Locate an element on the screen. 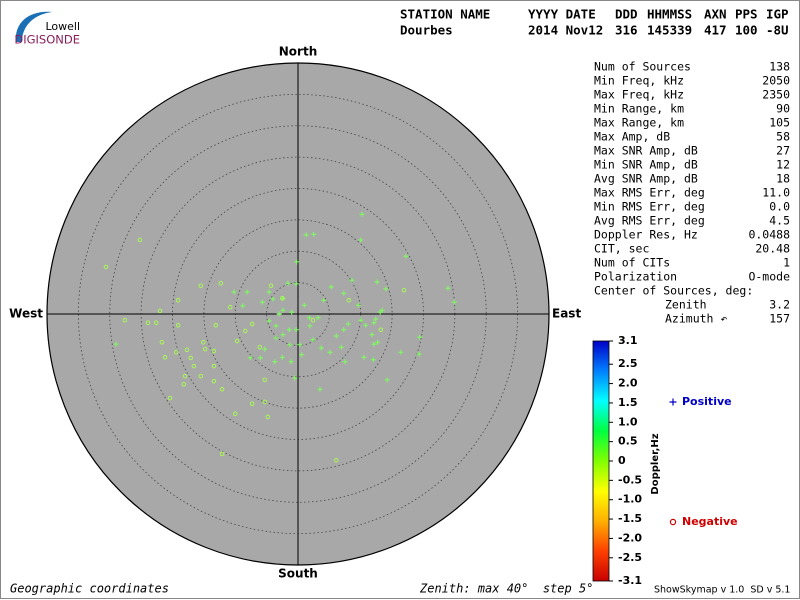 This screenshot has width=800, height=600. version: ShowSkymap v 1.0 SD v 5.1 is located at coordinates (722, 590).